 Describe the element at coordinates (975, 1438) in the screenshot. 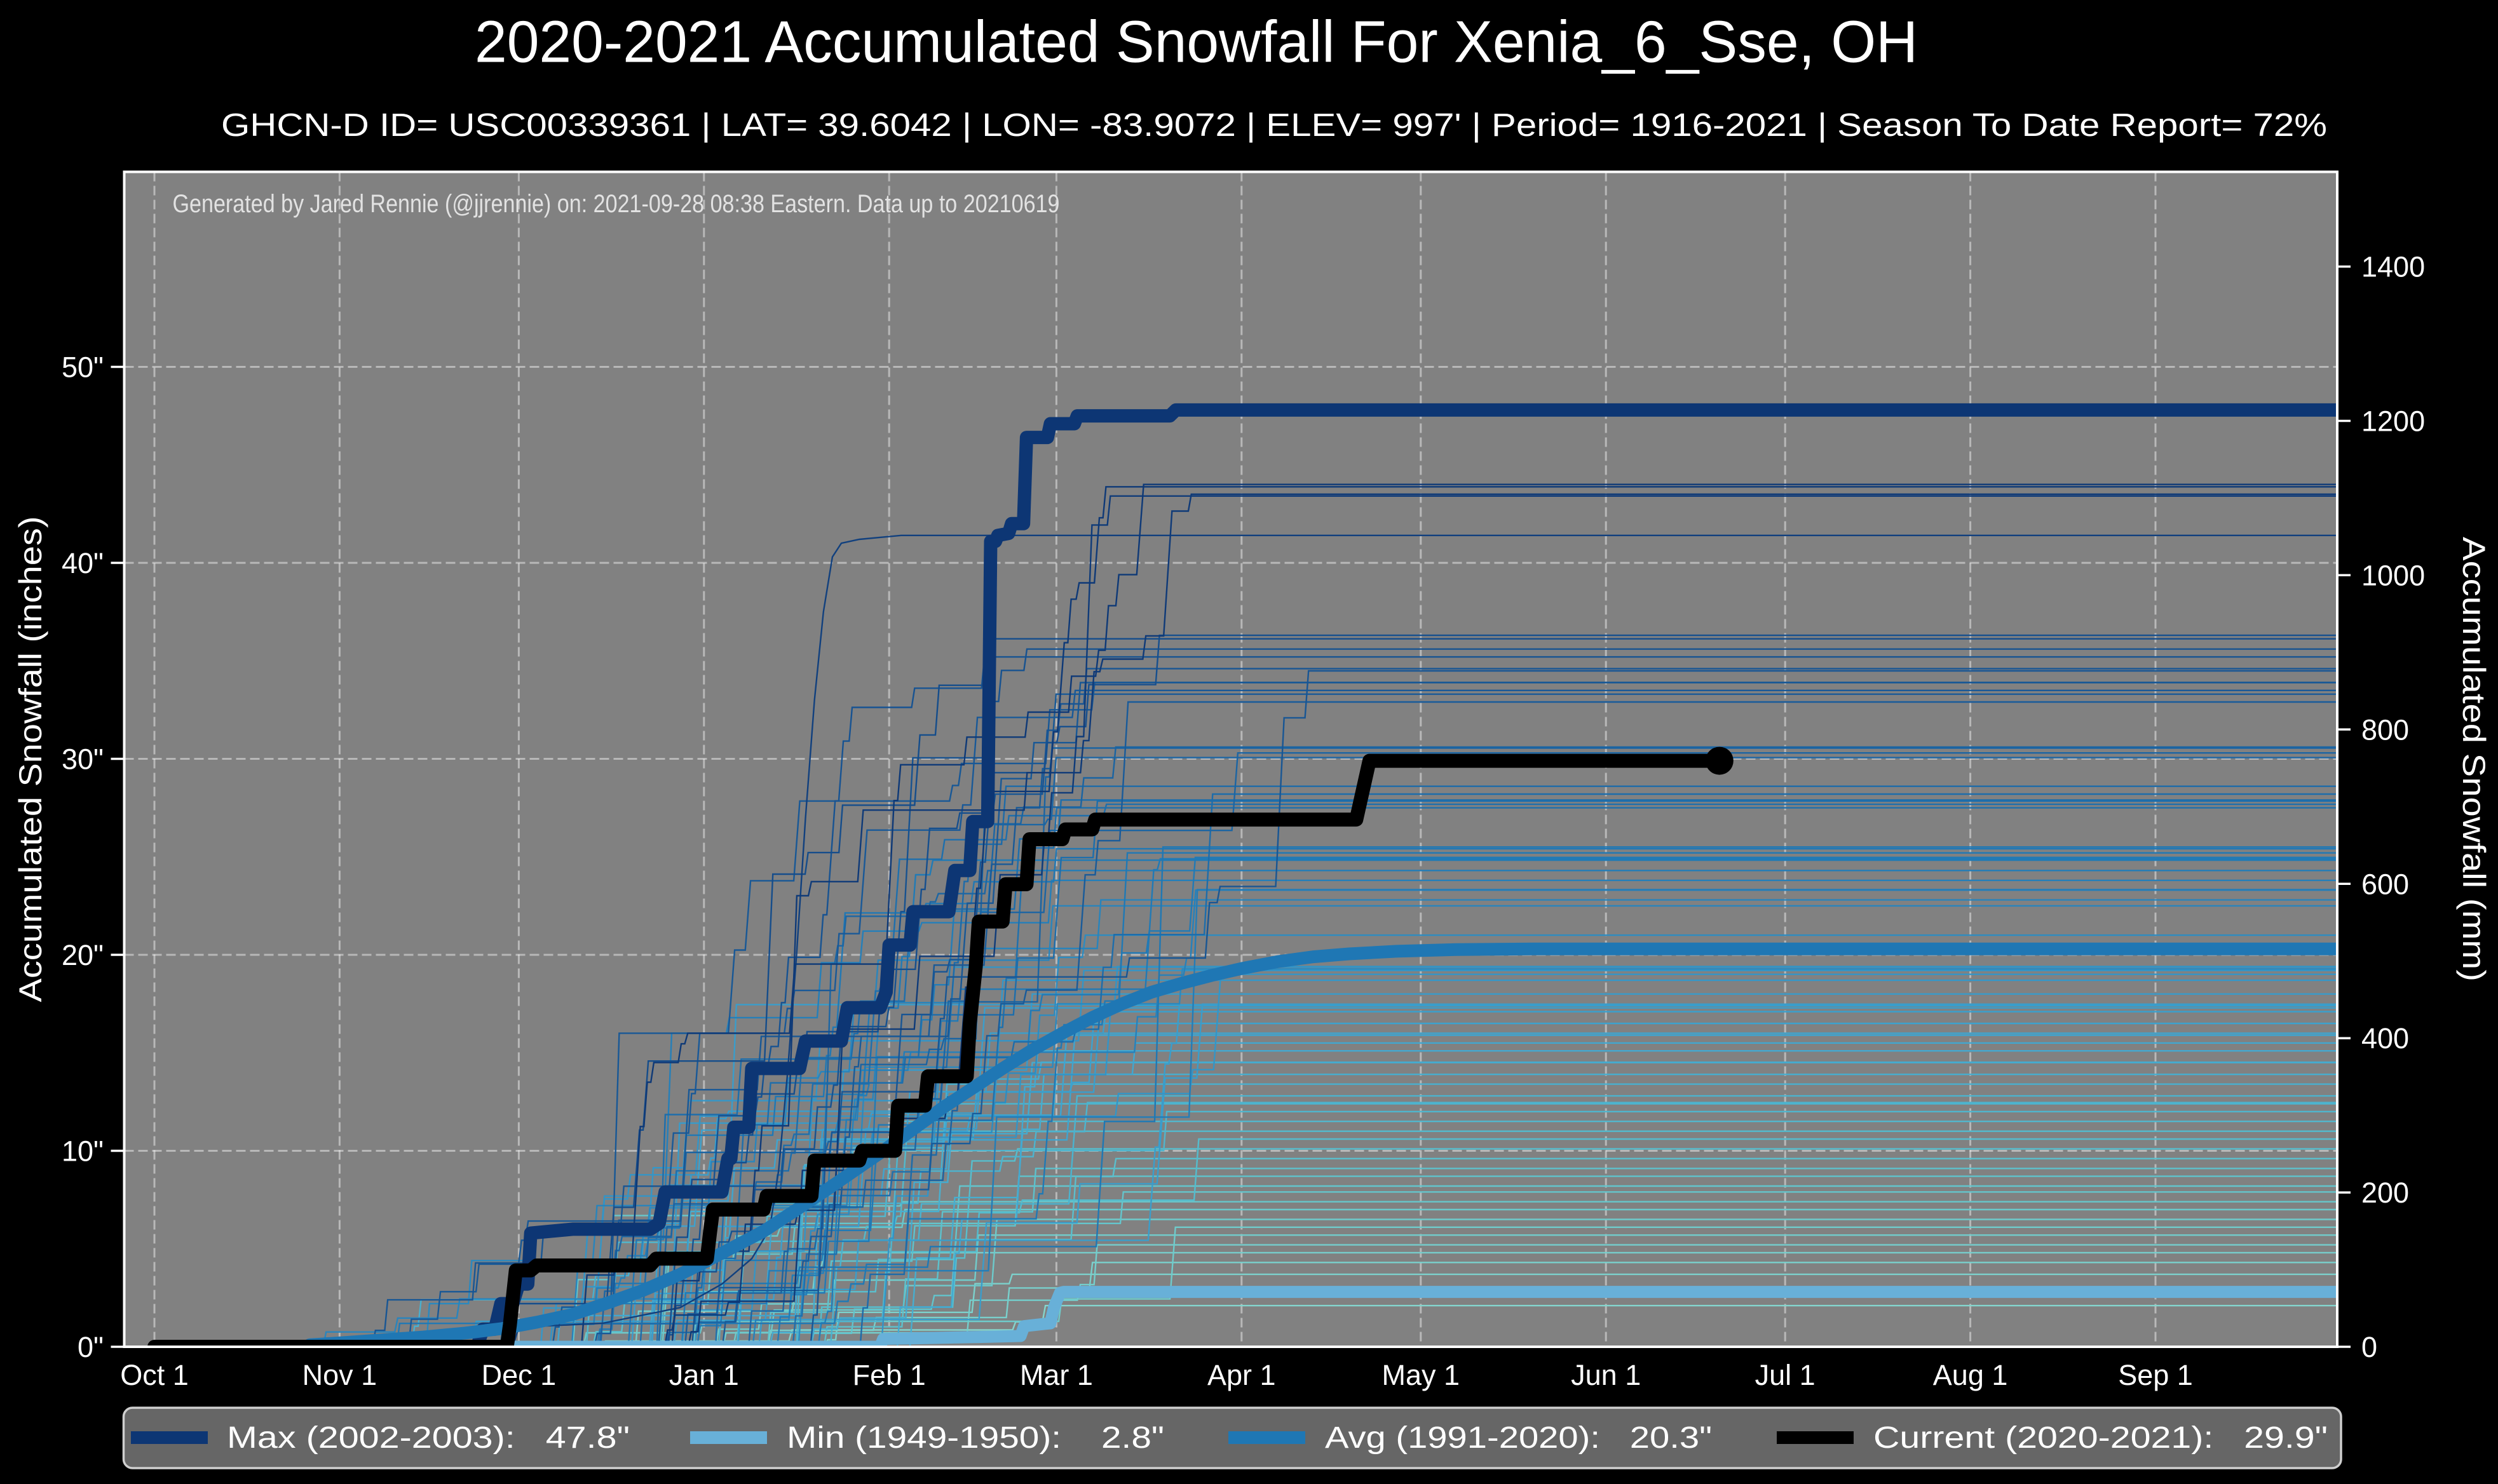

I see `svg-text: Min (1949-1950): 2.8"` at that location.